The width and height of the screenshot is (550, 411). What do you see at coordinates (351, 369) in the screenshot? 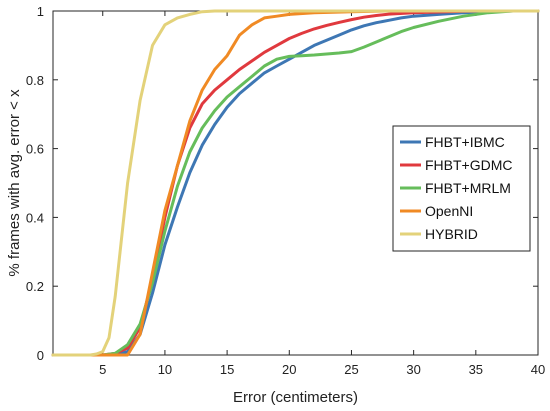
I see `x-tick-label: 25` at bounding box center [351, 369].